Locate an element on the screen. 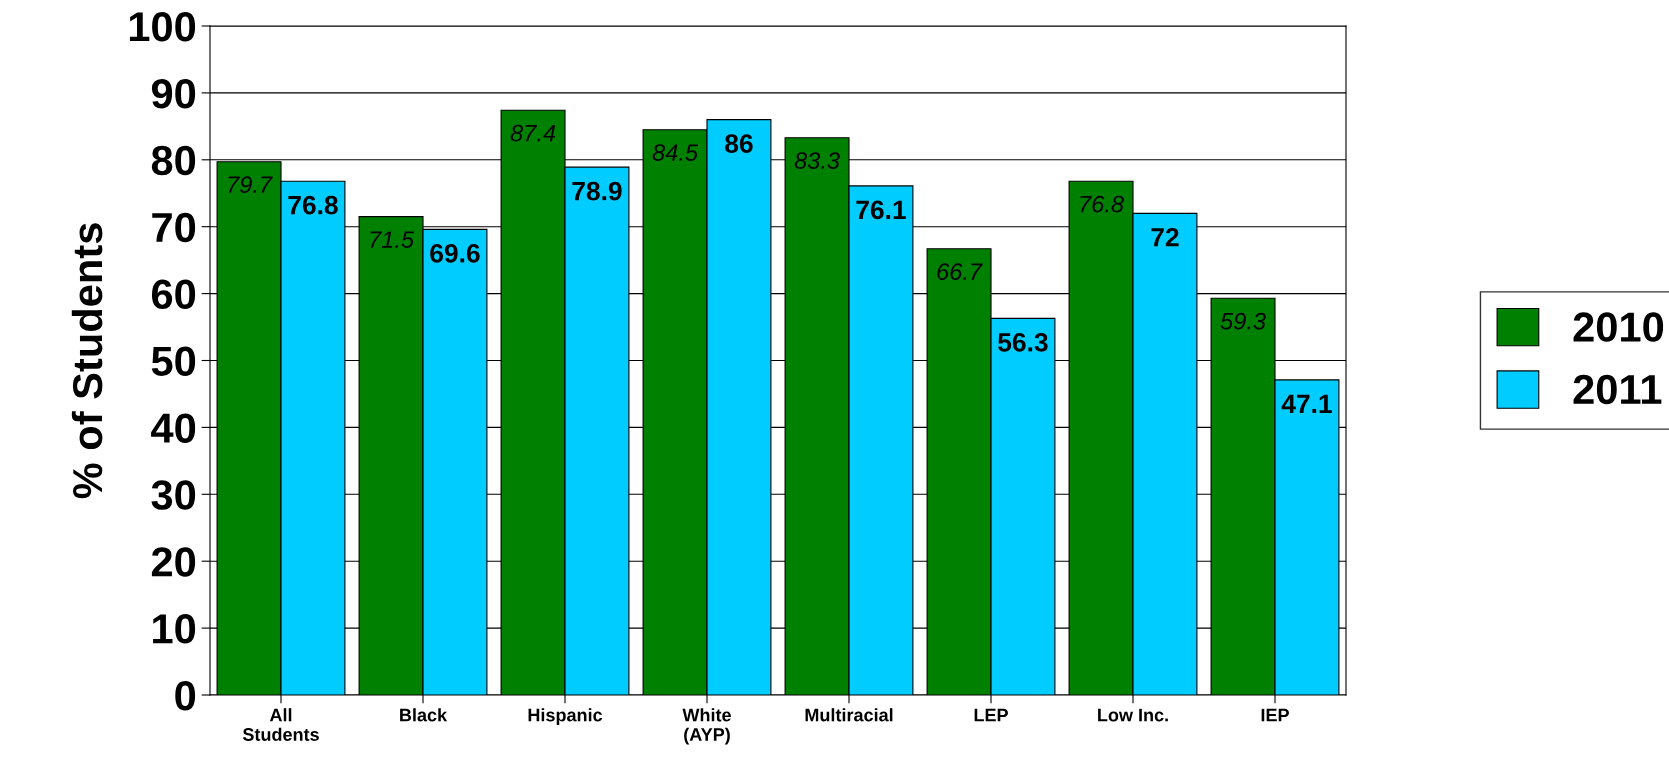 Image resolution: width=1669 pixels, height=782 pixels. x-tick-label: Hispanic is located at coordinates (565, 717).